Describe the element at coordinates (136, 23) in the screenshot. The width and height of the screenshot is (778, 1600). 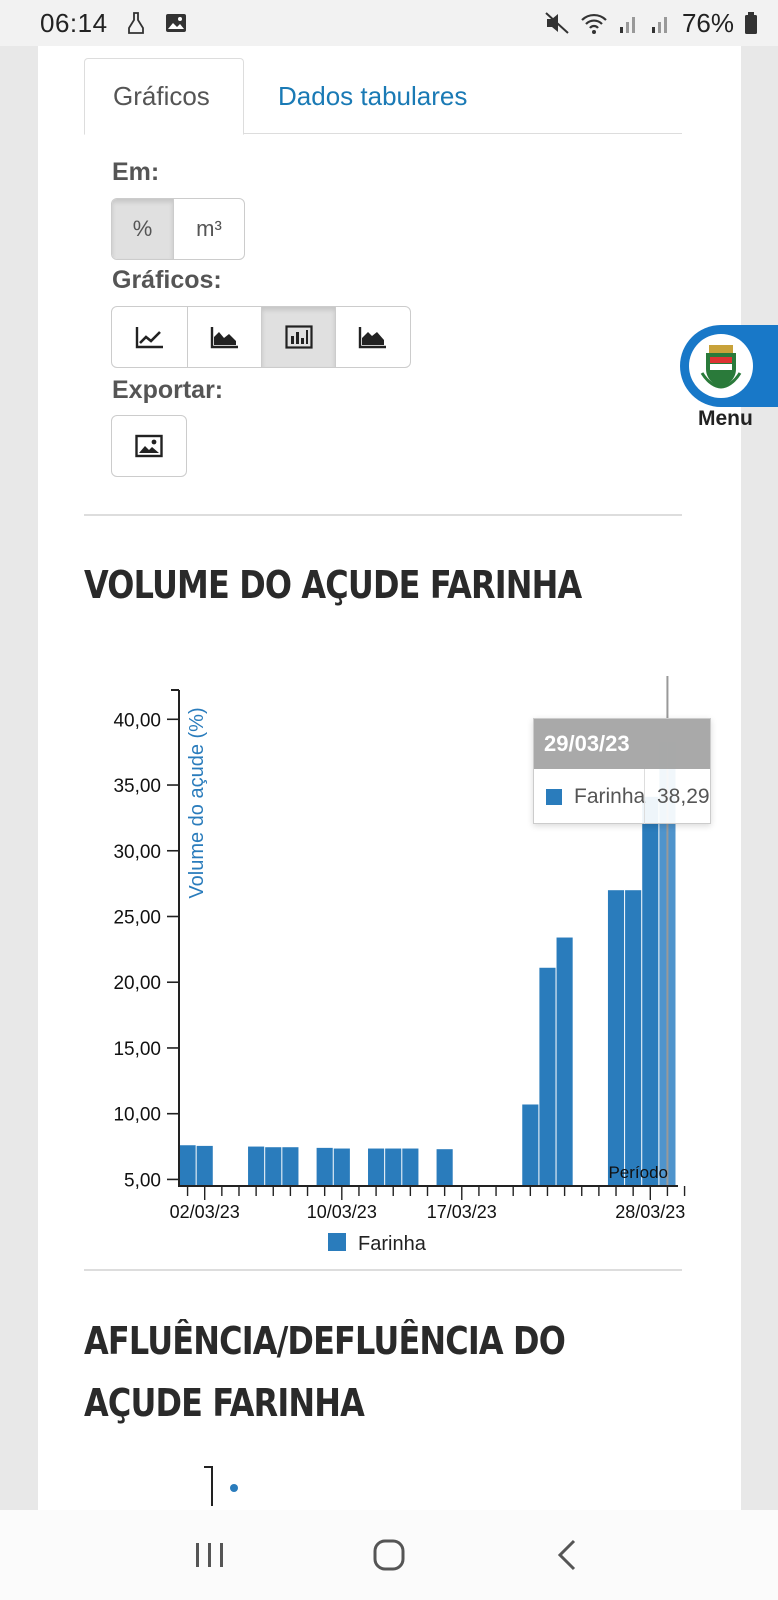
I see `cleaning-icon` at that location.